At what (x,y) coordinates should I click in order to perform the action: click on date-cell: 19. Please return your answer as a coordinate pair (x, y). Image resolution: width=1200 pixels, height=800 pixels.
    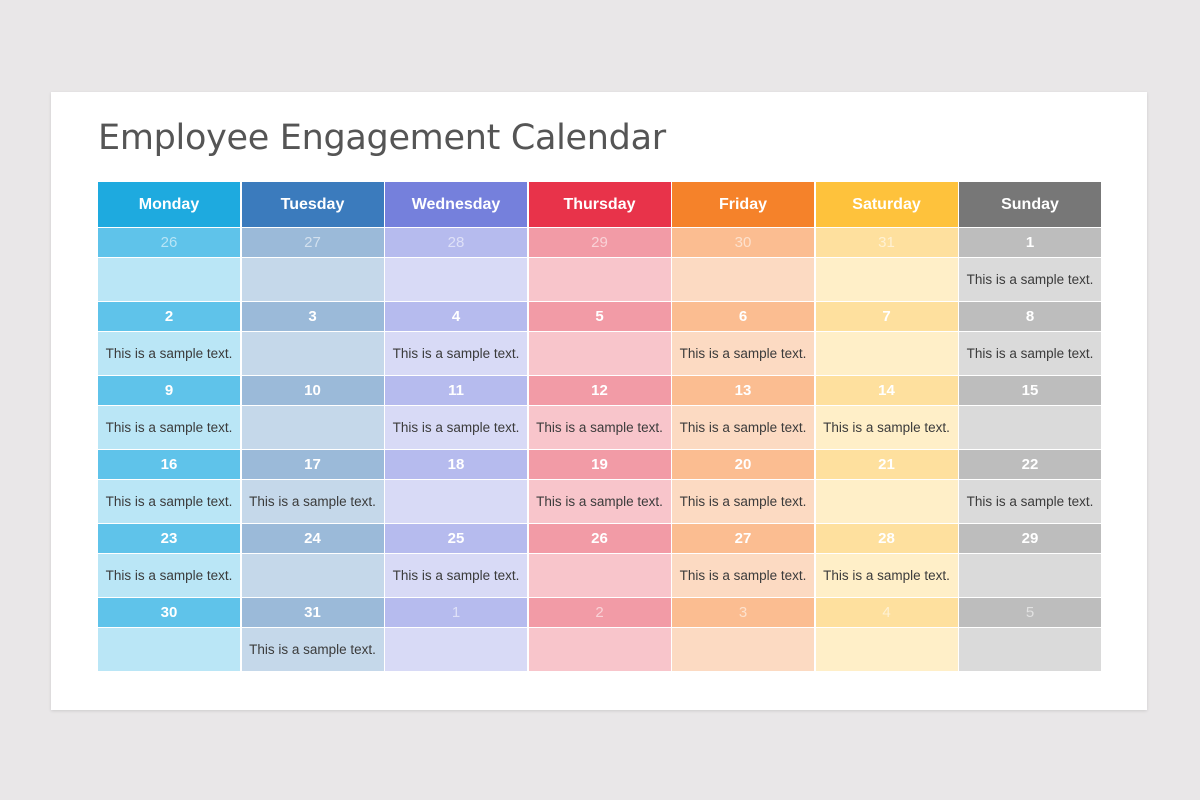
    Looking at the image, I should click on (599, 464).